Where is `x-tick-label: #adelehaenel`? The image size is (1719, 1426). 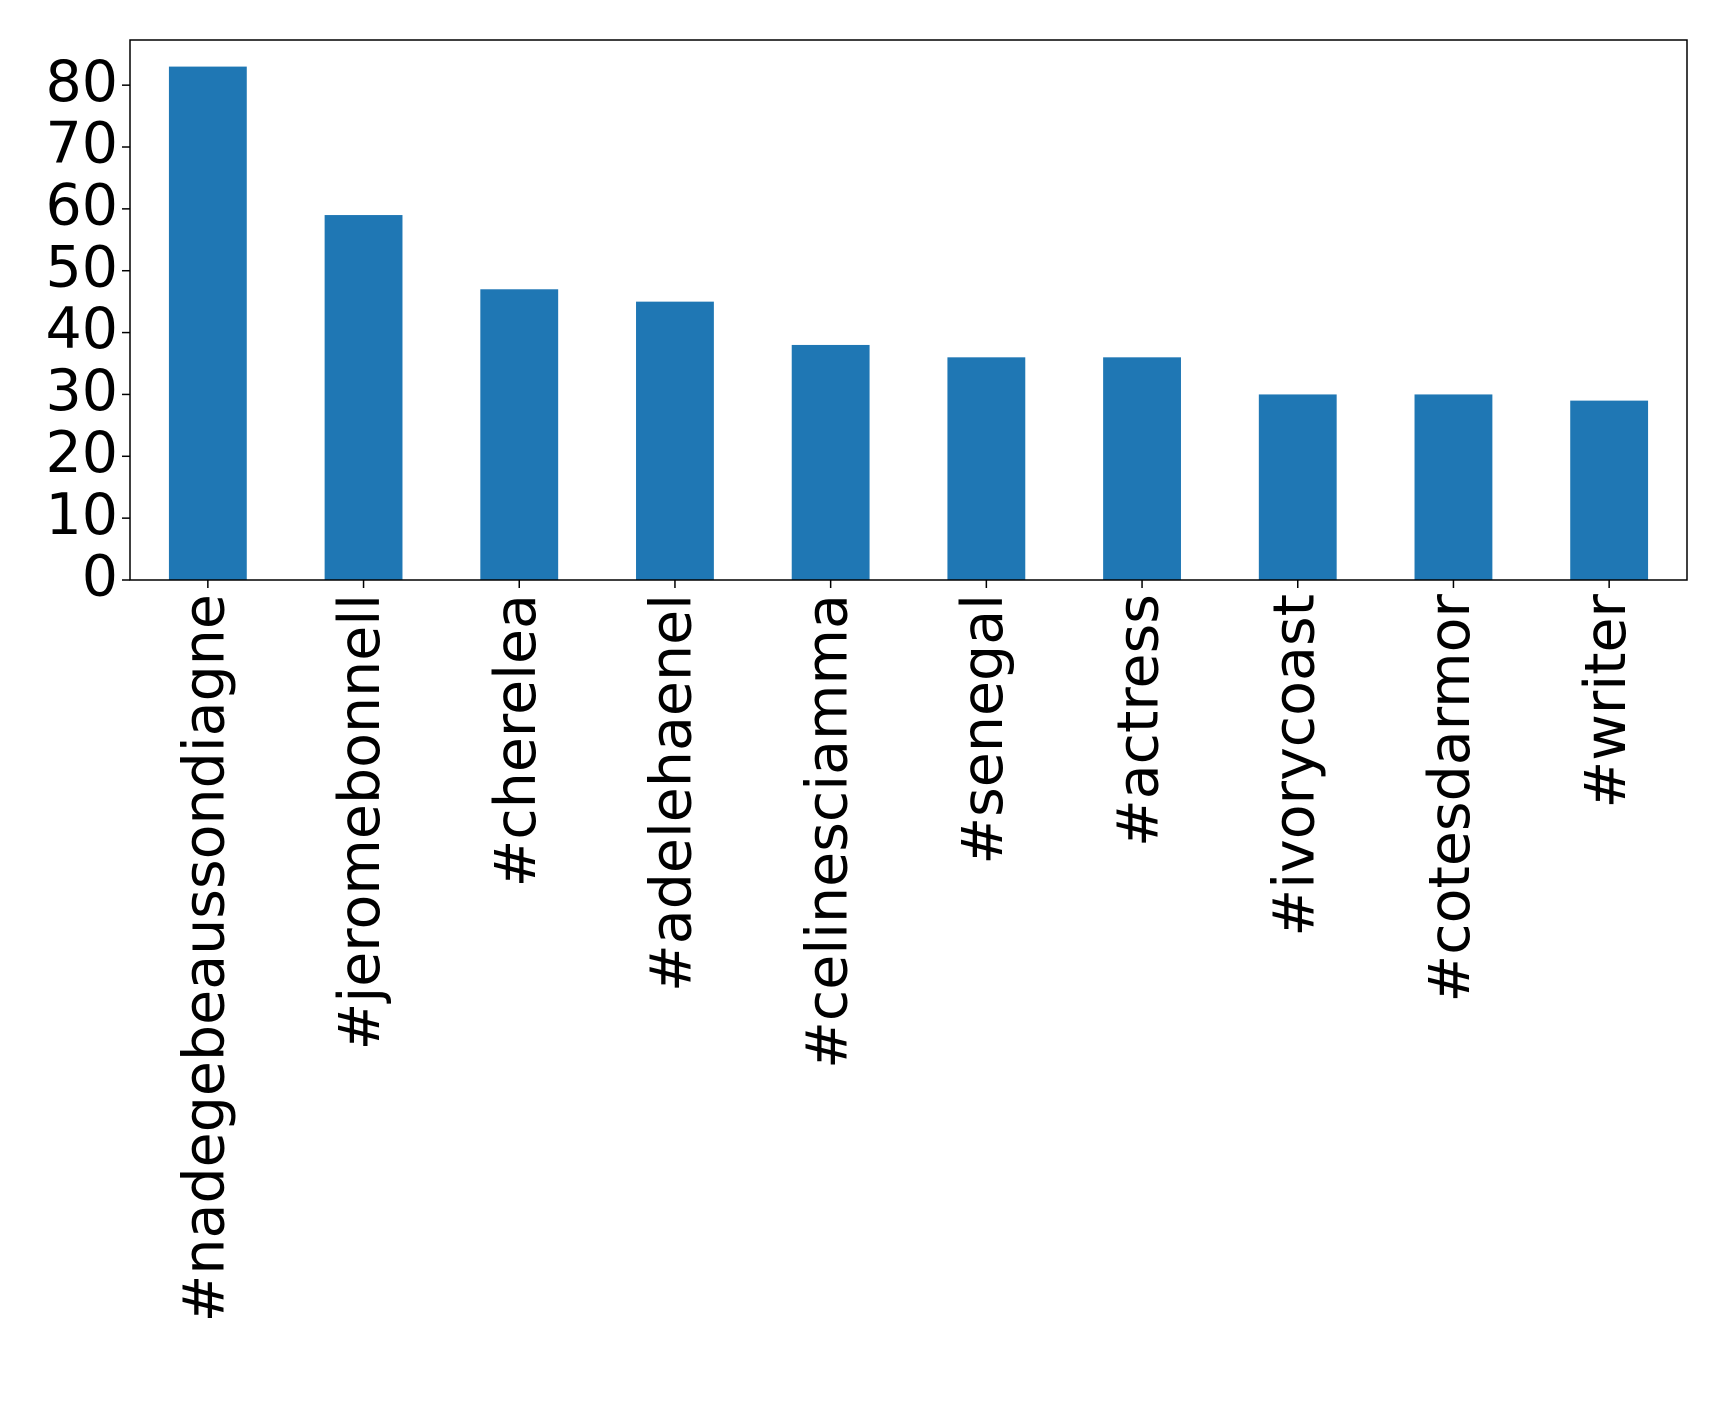 x-tick-label: #adelehaenel is located at coordinates (672, 793).